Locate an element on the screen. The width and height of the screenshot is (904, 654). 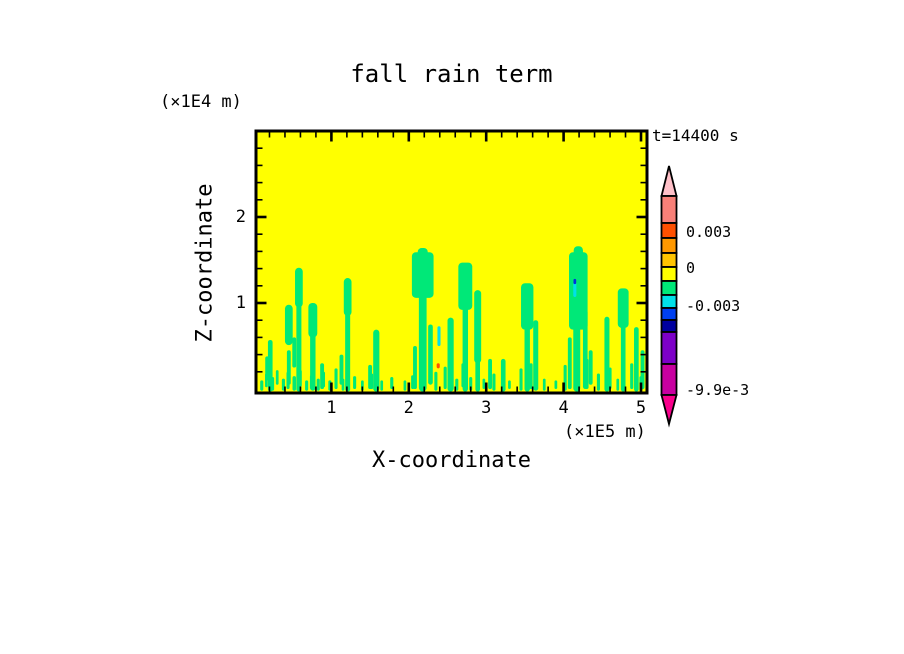
y-axis-unit-label: (×1E4 m) is located at coordinates (201, 102).